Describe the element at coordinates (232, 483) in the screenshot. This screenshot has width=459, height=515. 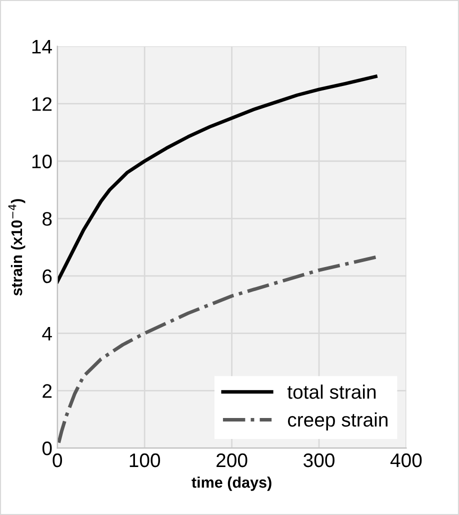
I see `x-axis-title: time (days)` at that location.